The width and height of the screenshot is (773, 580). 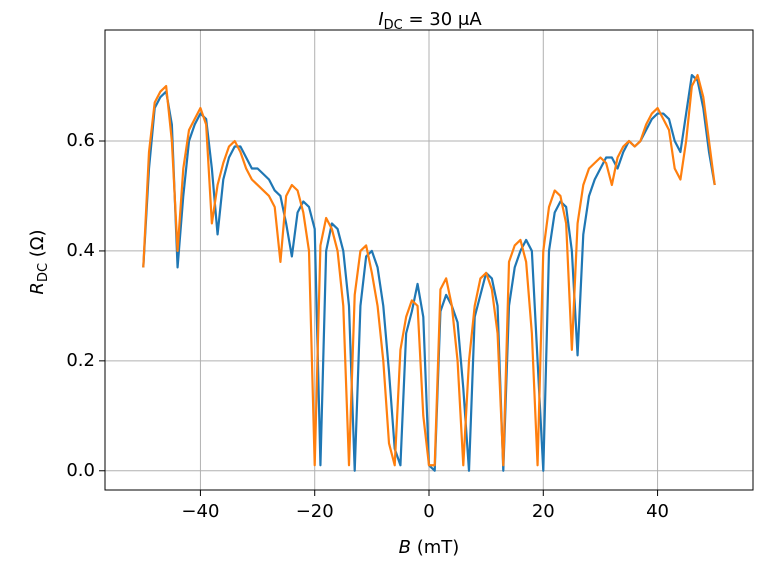 What do you see at coordinates (380, 19) in the screenshot?
I see `title-part: I` at bounding box center [380, 19].